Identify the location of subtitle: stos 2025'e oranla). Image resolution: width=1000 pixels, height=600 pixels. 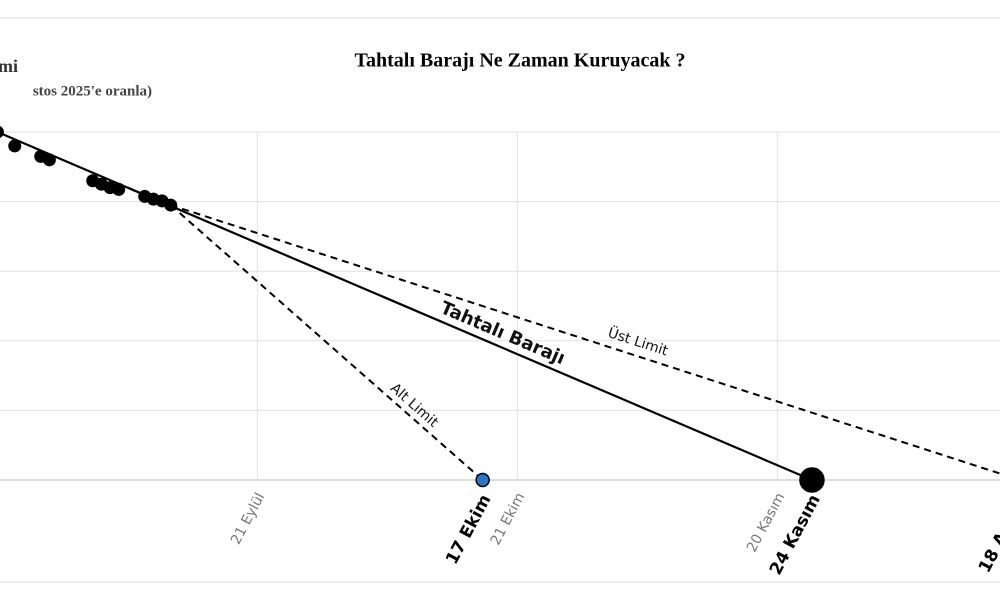
(92, 91).